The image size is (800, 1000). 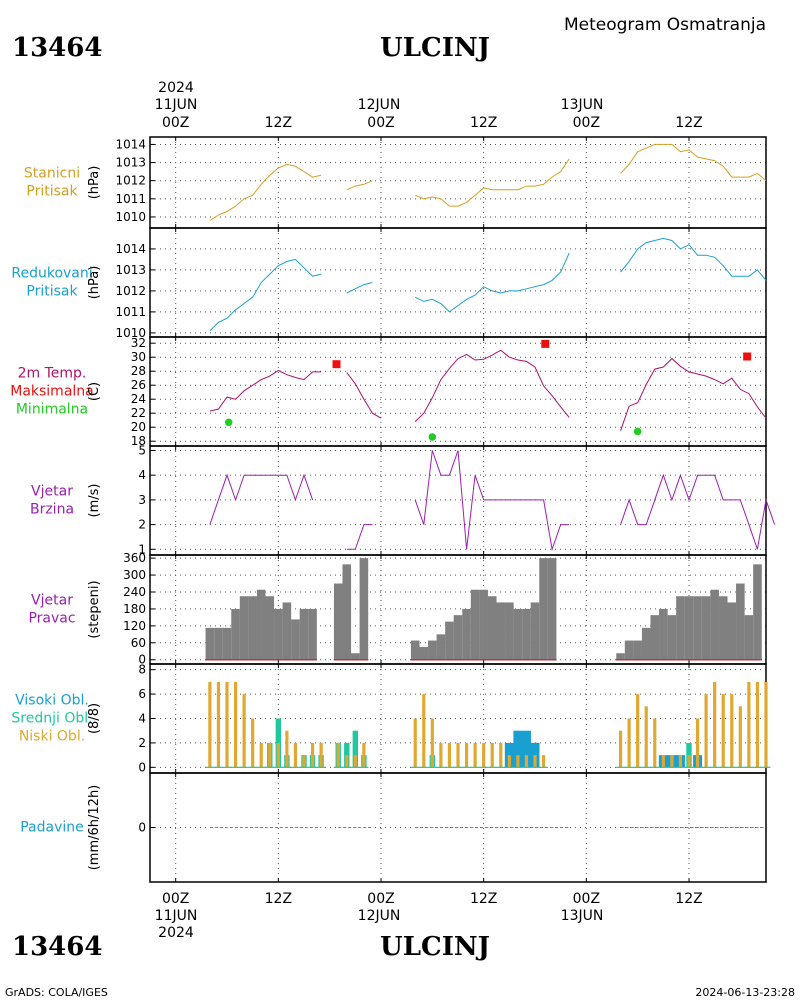 I want to click on panel-label-line-0: Padavine, so click(x=52, y=828).